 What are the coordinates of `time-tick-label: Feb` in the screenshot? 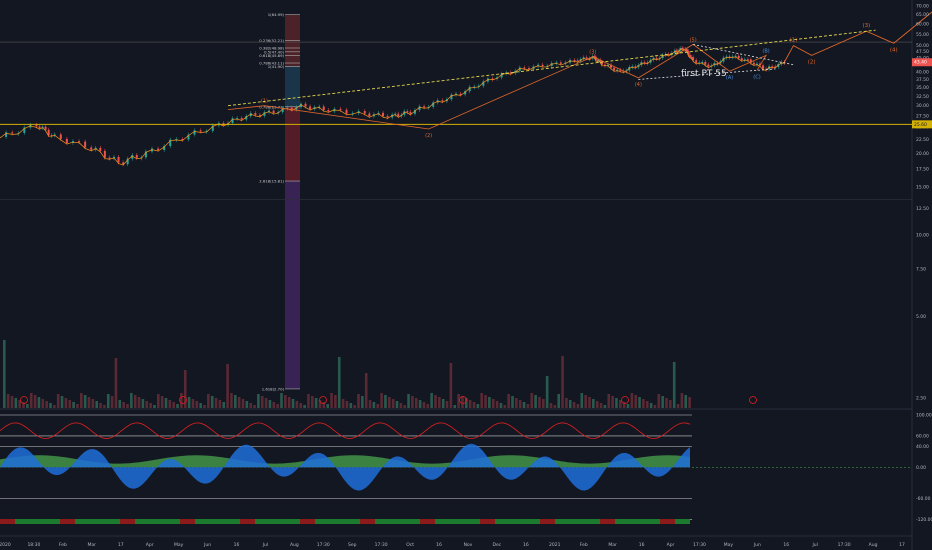 It's located at (584, 545).